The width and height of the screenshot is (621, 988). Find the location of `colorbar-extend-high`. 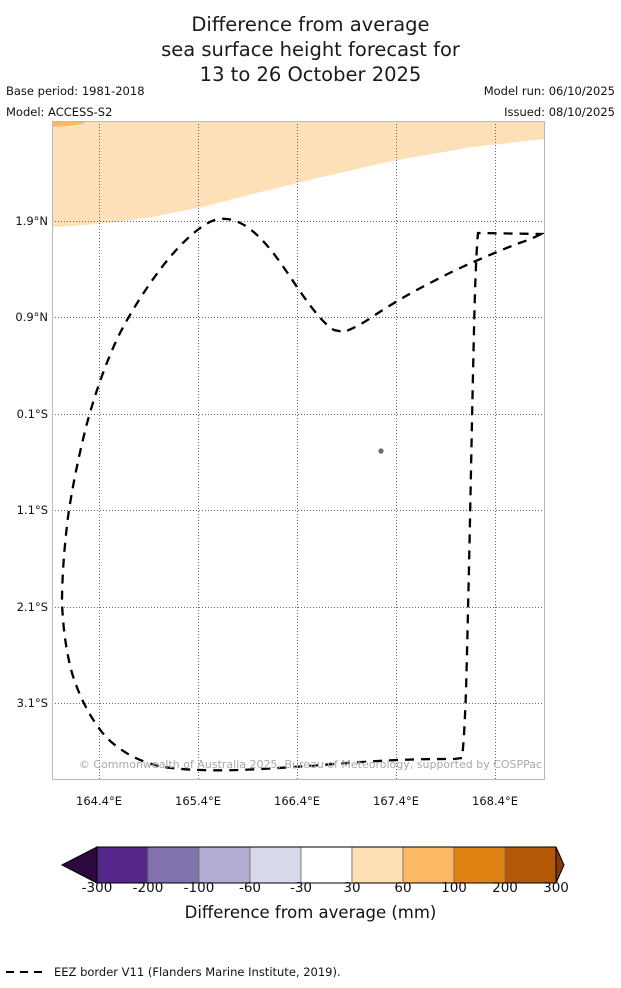

colorbar-extend-high is located at coordinates (560, 865).